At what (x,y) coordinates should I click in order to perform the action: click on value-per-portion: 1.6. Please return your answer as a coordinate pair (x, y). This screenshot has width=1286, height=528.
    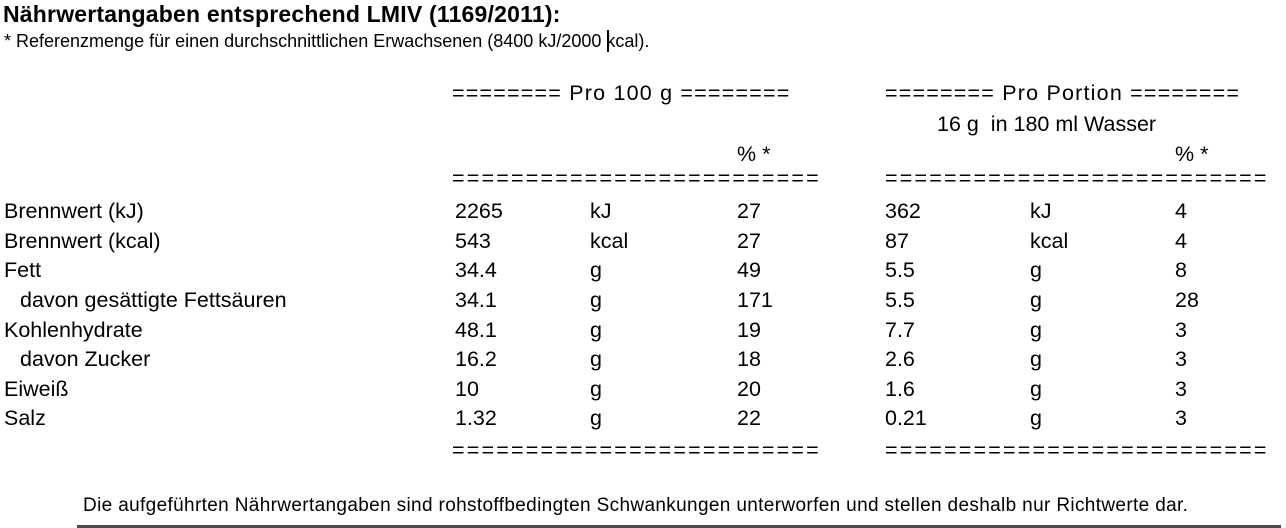
    Looking at the image, I should click on (900, 388).